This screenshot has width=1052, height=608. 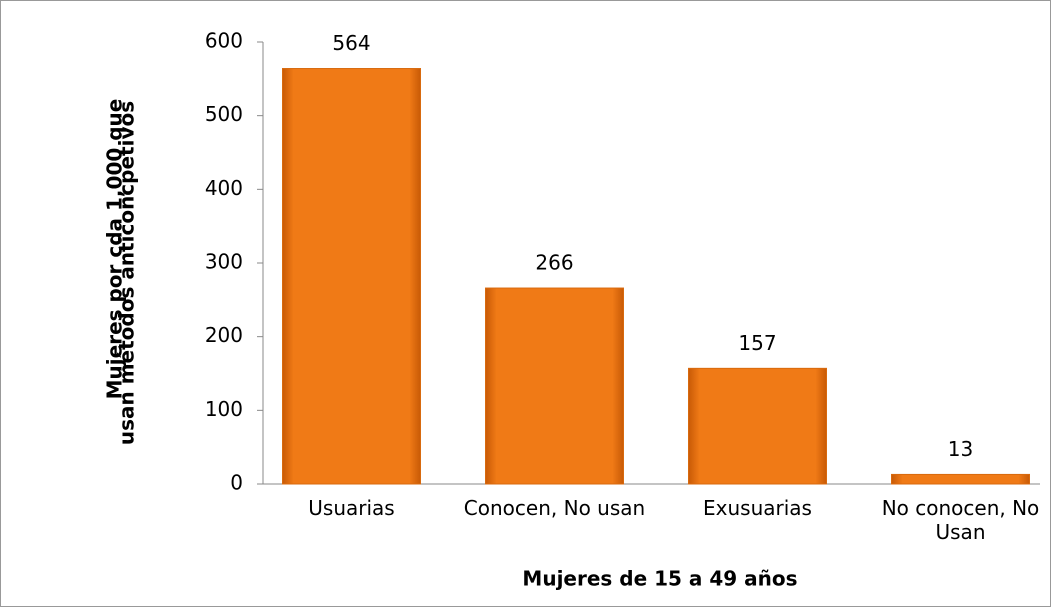 I want to click on x-tick-label: Exusuarias, so click(x=757, y=508).